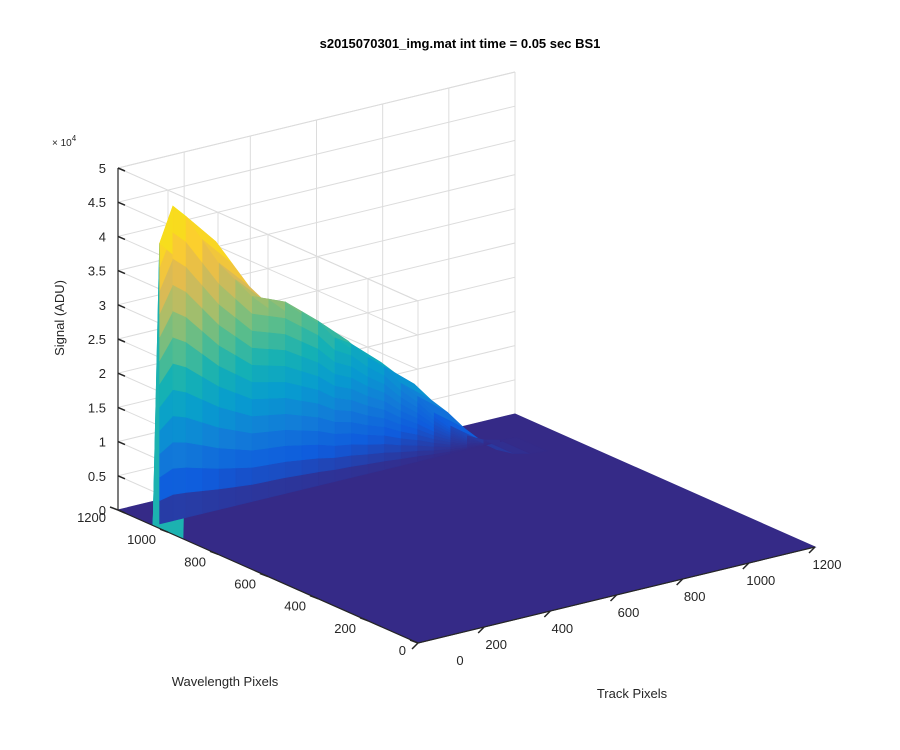  What do you see at coordinates (102, 305) in the screenshot?
I see `z-tick-label: 3` at bounding box center [102, 305].